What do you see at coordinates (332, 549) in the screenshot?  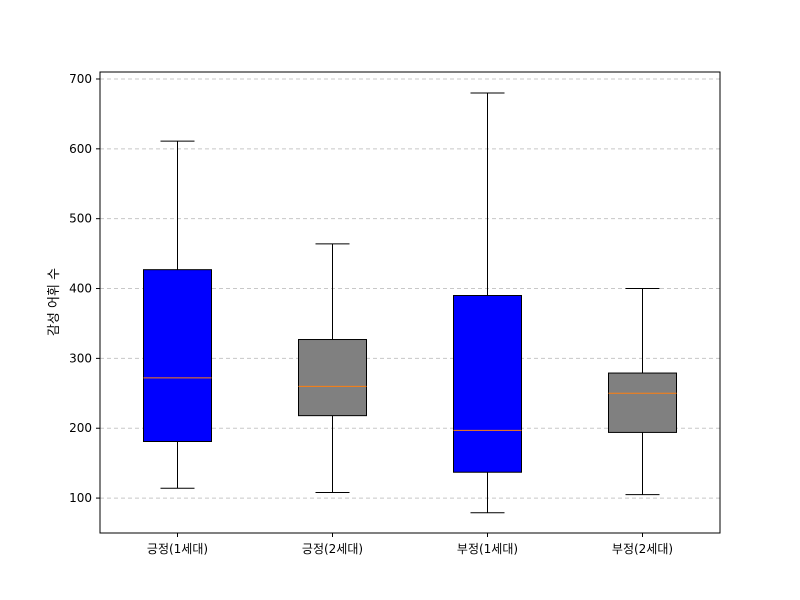 I see `x-tick-label: 긍정(2세대)` at bounding box center [332, 549].